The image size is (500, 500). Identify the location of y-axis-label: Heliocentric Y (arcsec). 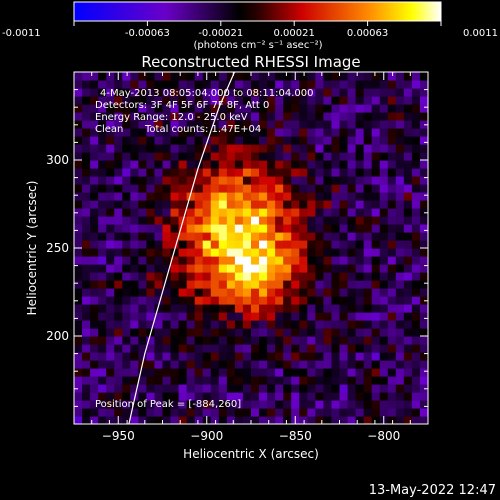
(32, 248).